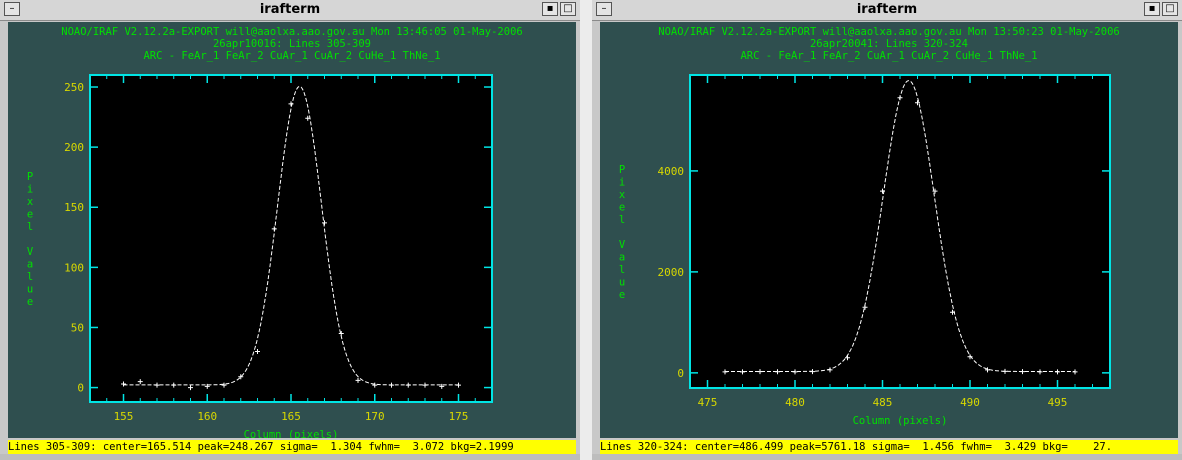 The width and height of the screenshot is (1182, 460). What do you see at coordinates (459, 416) in the screenshot?
I see `x-tick-label: 175` at bounding box center [459, 416].